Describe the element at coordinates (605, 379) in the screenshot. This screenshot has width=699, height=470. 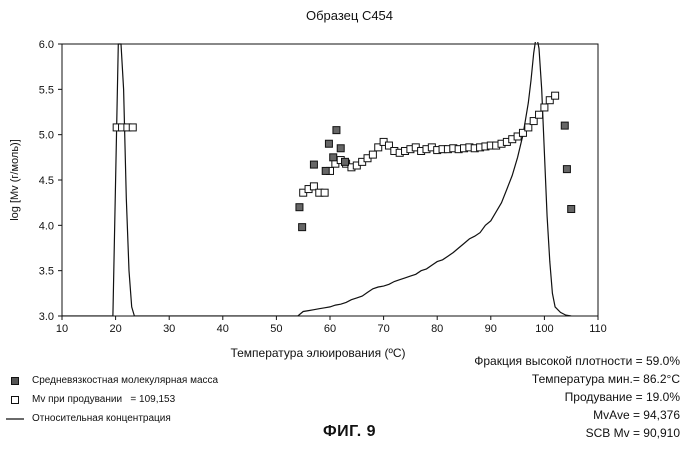
I see `stat-min-temperature: Температура мин.= 86.2°C` at that location.